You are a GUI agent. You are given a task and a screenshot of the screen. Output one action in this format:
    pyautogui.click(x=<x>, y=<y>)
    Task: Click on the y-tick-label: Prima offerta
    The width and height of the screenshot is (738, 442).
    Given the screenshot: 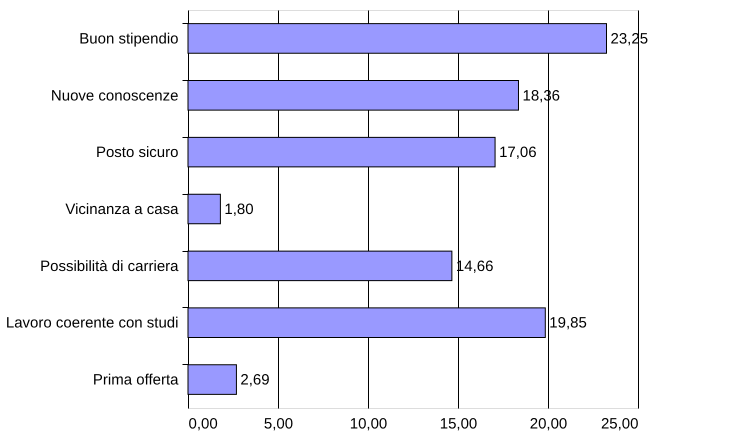 What is the action you would take?
    pyautogui.click(x=136, y=380)
    